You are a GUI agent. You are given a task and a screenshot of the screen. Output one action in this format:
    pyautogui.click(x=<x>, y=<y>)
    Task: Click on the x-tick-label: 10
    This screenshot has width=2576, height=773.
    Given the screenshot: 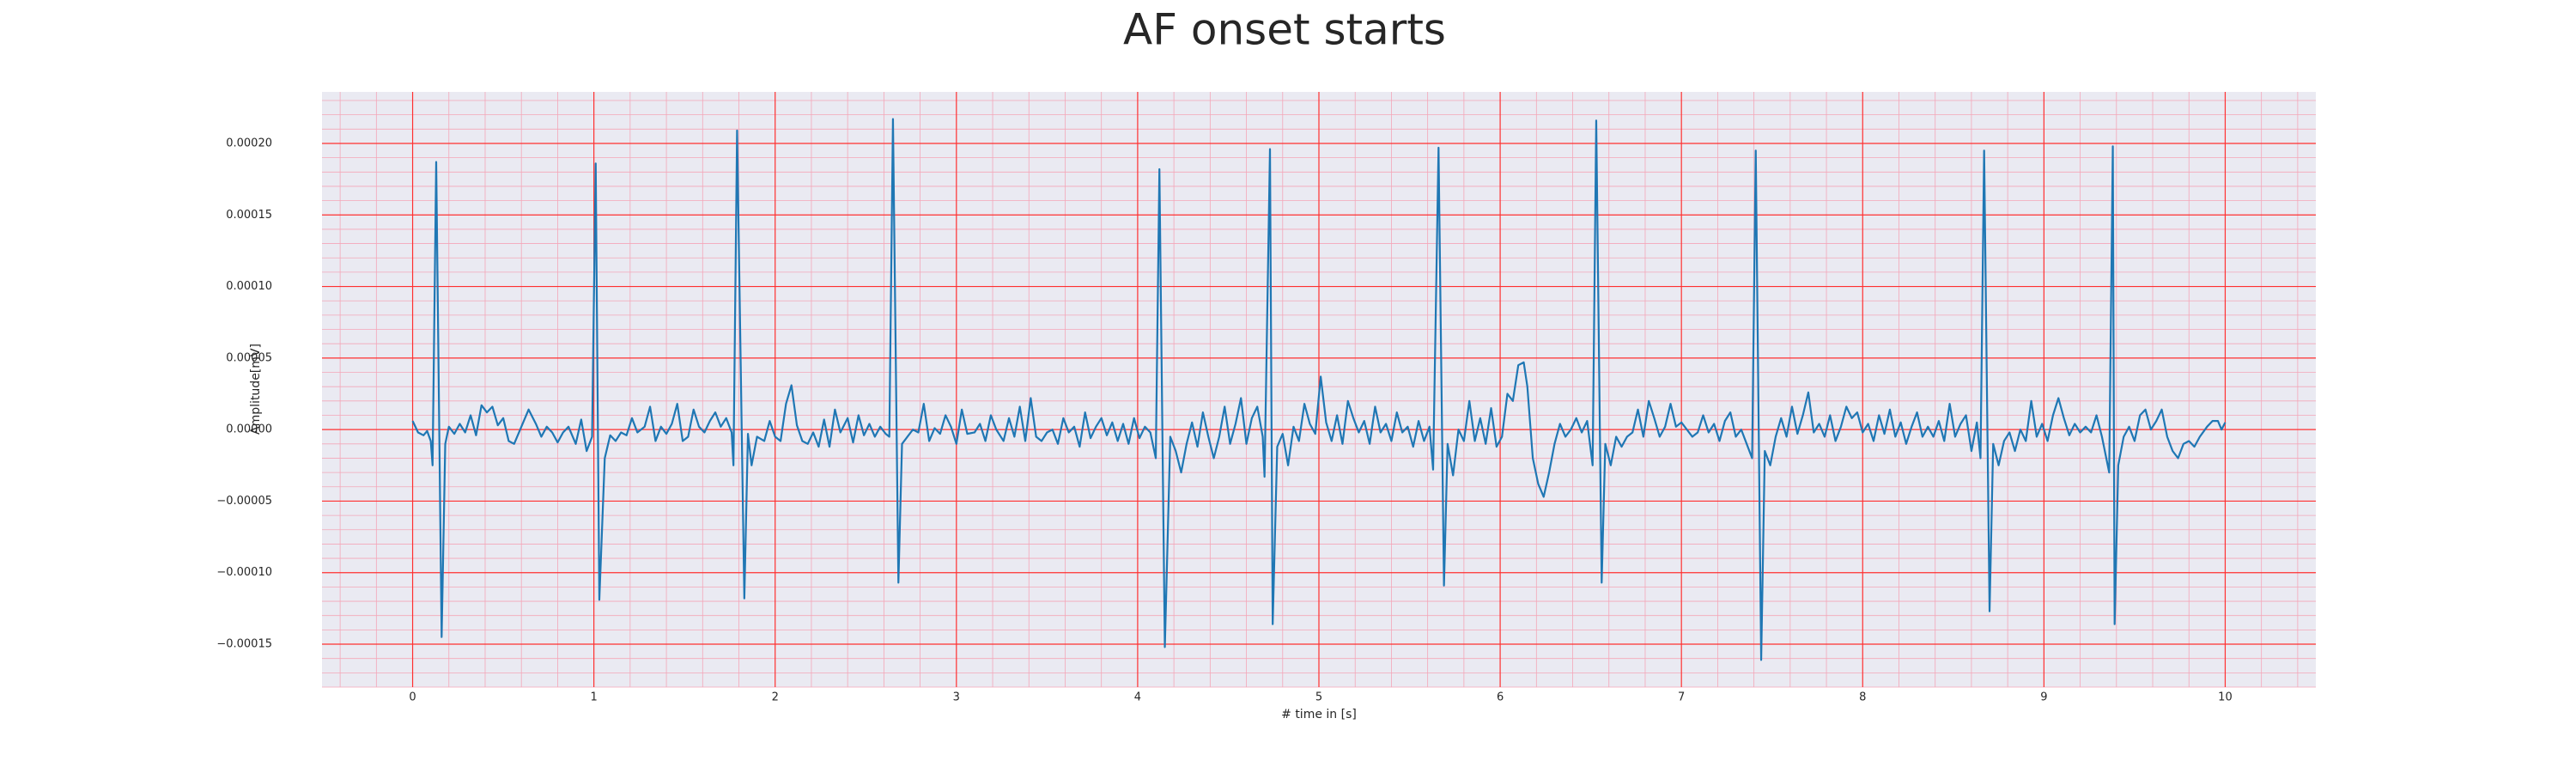 What is the action you would take?
    pyautogui.click(x=2225, y=697)
    